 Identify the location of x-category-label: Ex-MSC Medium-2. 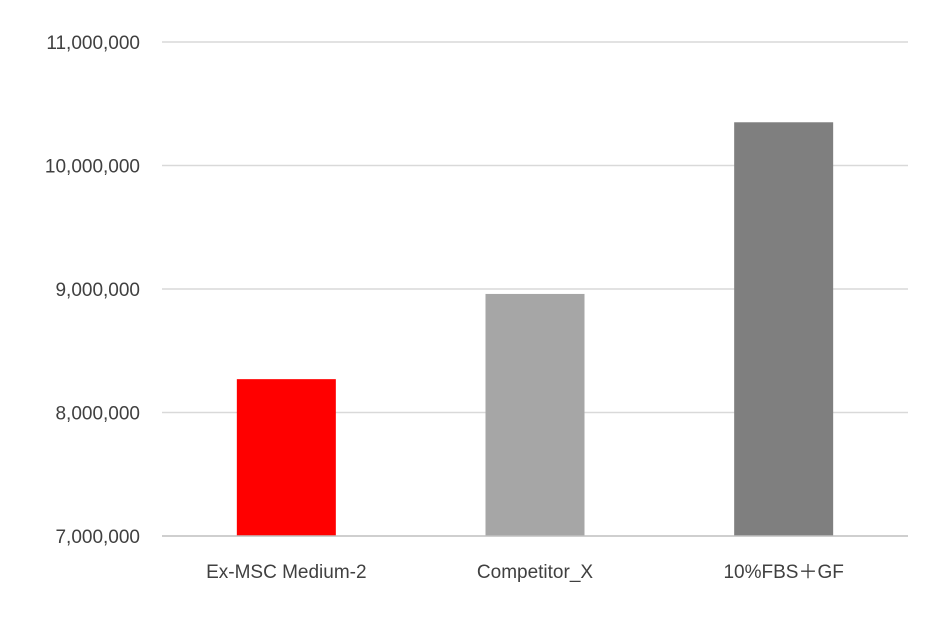
(286, 572).